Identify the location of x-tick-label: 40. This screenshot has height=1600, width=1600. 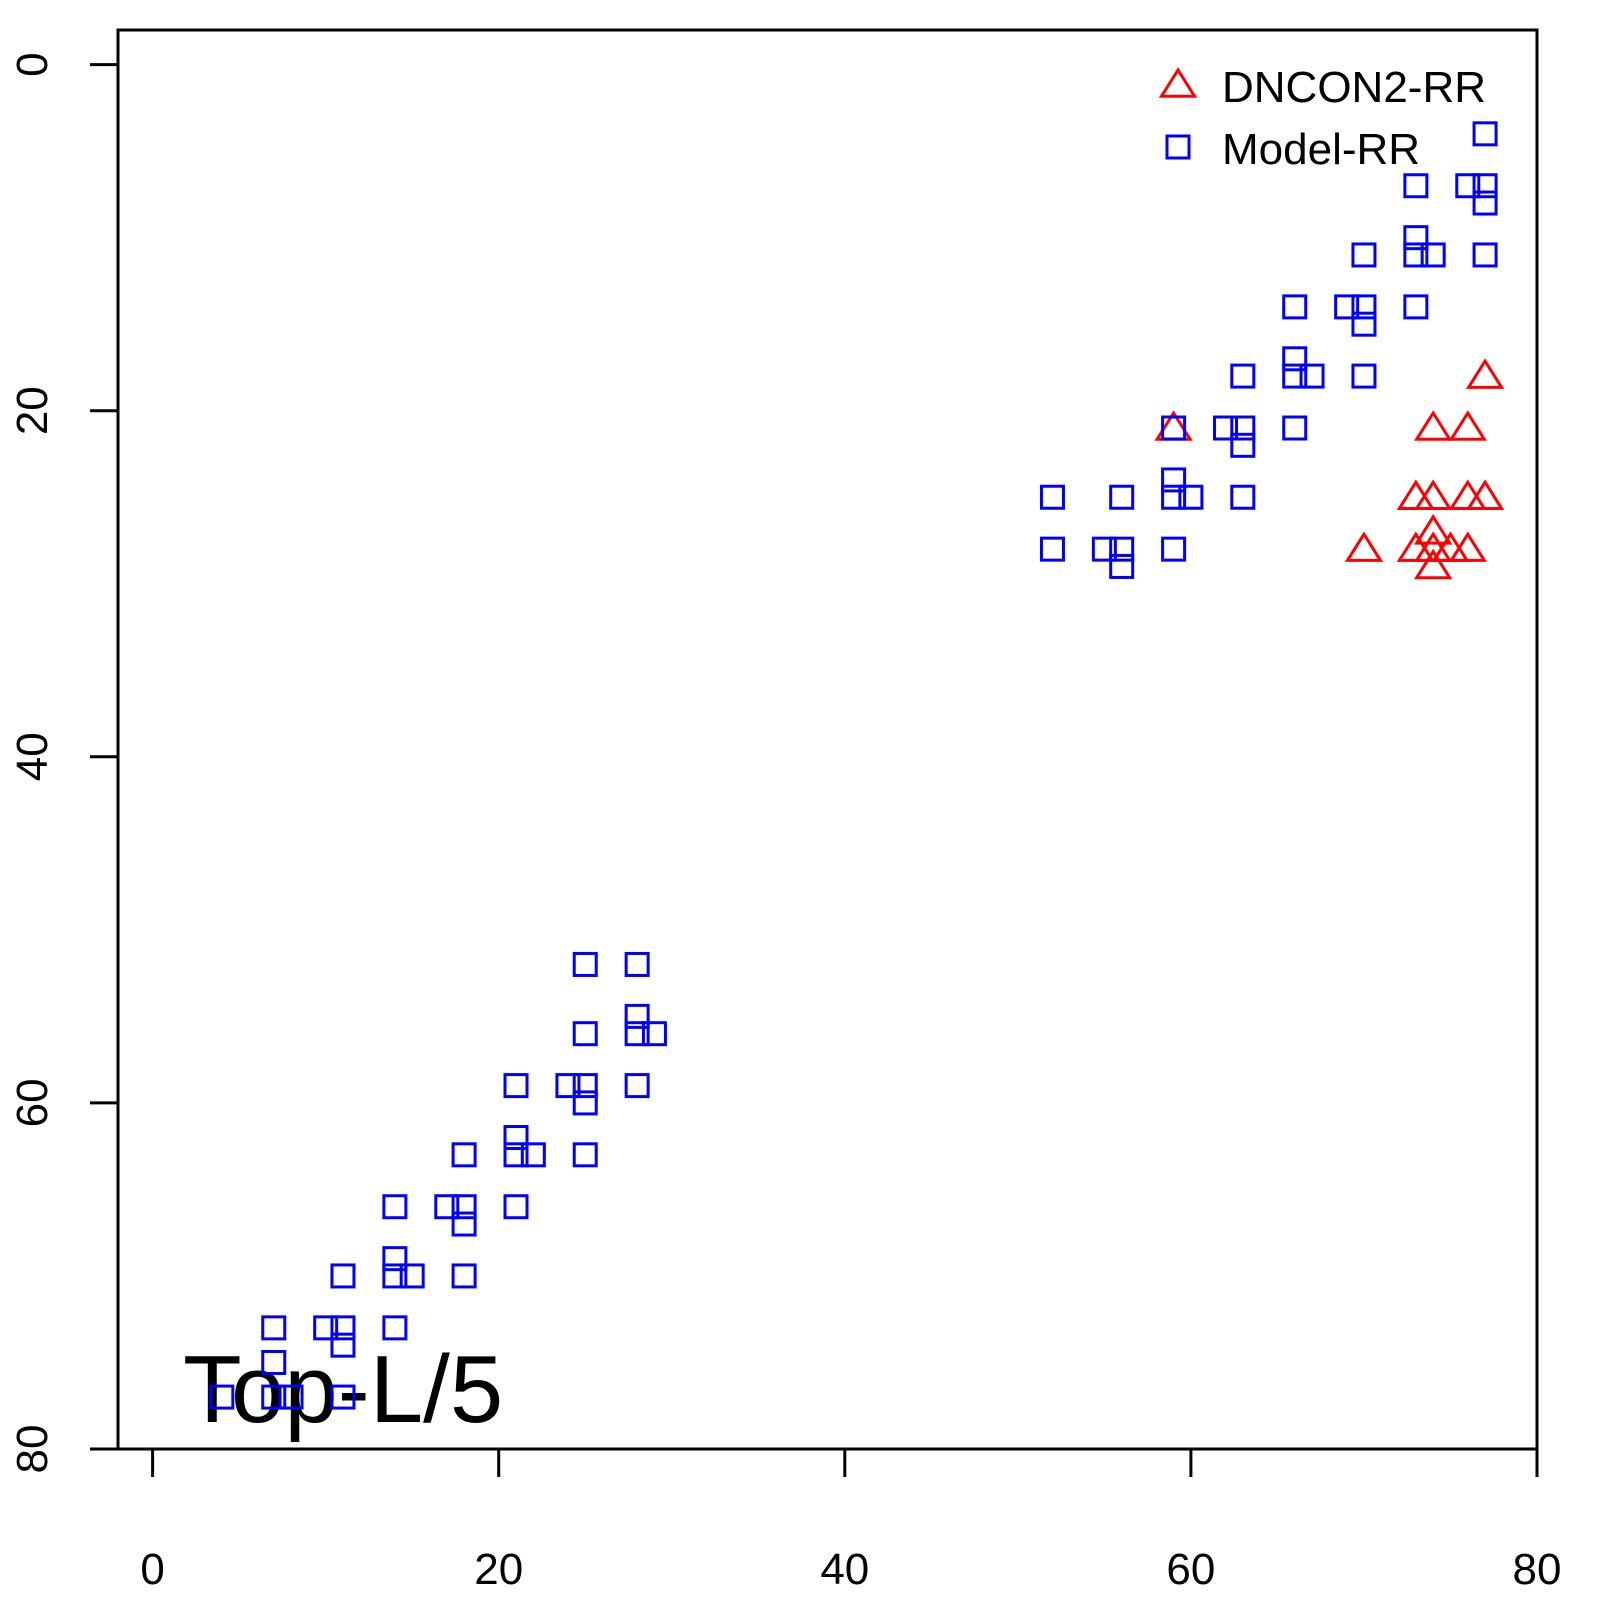
(844, 1569).